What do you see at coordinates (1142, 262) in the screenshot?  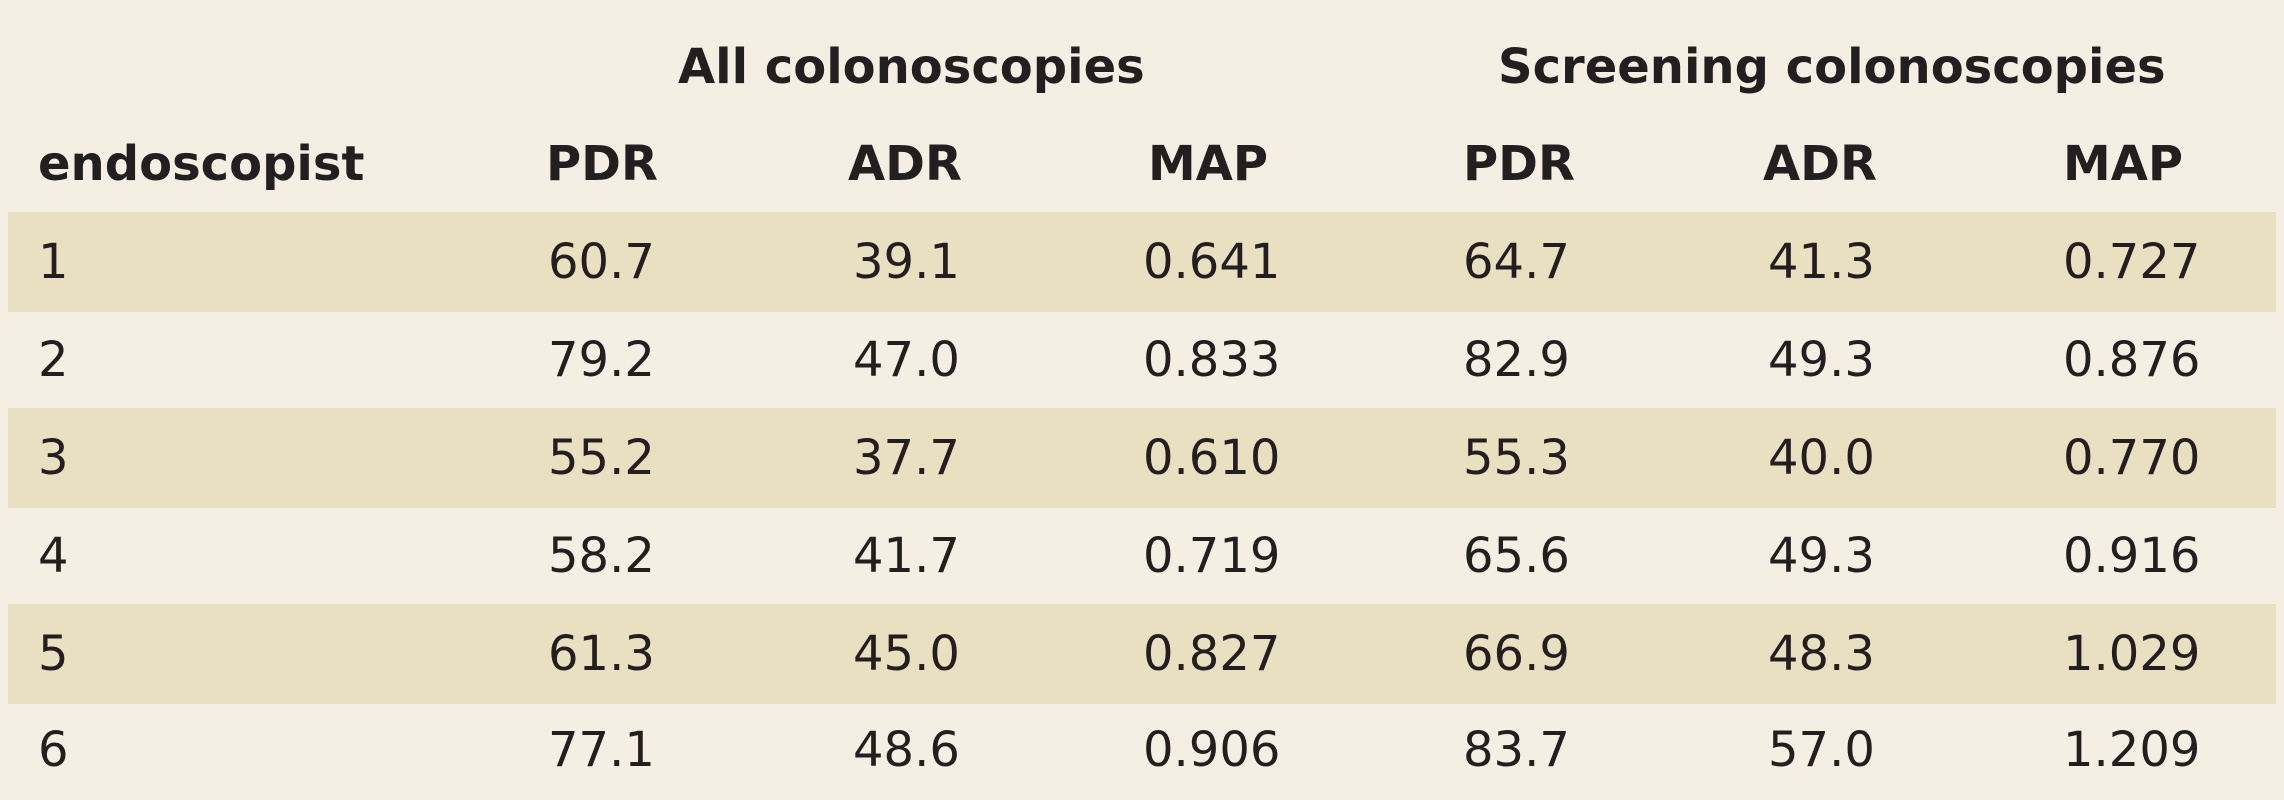 I see `table-row: 1 60.7 39.1 0.641 64.7 41.3 0.727` at bounding box center [1142, 262].